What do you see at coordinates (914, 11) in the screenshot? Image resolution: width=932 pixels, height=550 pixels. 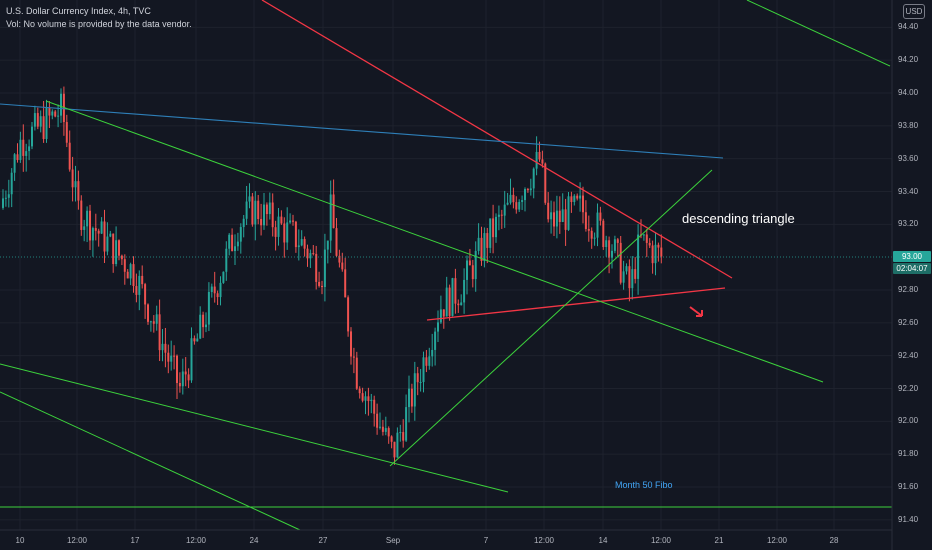 I see `currency-badge: USD` at bounding box center [914, 11].